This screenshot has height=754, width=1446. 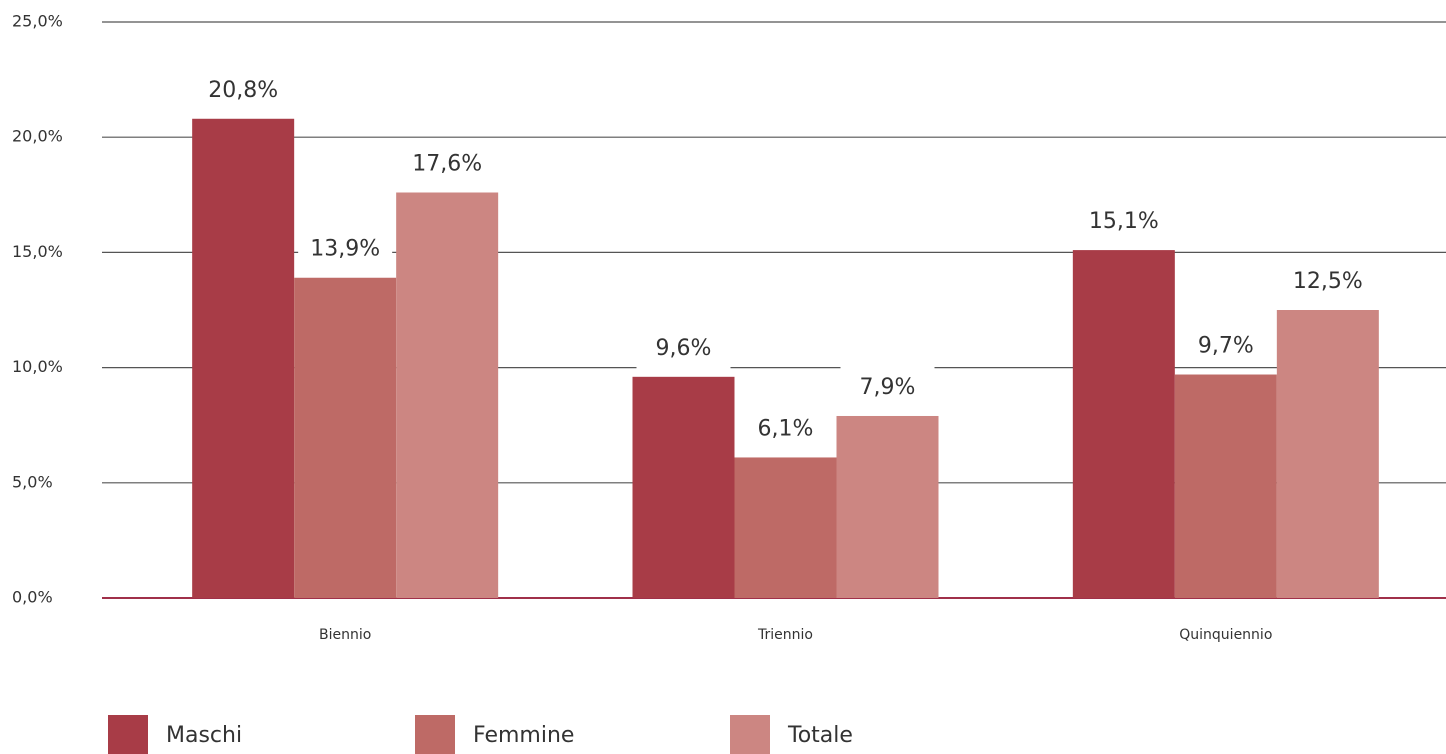 I want to click on value-label: 9,6%, so click(x=684, y=348).